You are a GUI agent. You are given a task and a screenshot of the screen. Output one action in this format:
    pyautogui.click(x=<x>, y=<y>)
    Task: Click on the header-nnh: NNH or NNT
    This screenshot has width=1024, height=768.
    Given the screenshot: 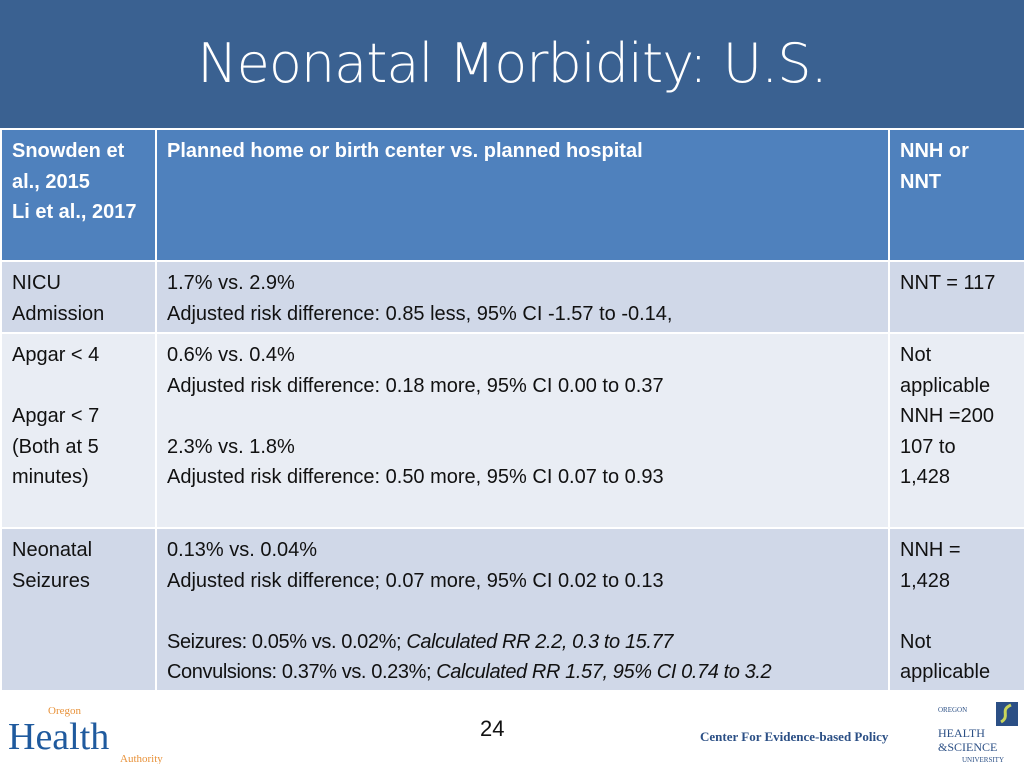 What is the action you would take?
    pyautogui.click(x=956, y=195)
    